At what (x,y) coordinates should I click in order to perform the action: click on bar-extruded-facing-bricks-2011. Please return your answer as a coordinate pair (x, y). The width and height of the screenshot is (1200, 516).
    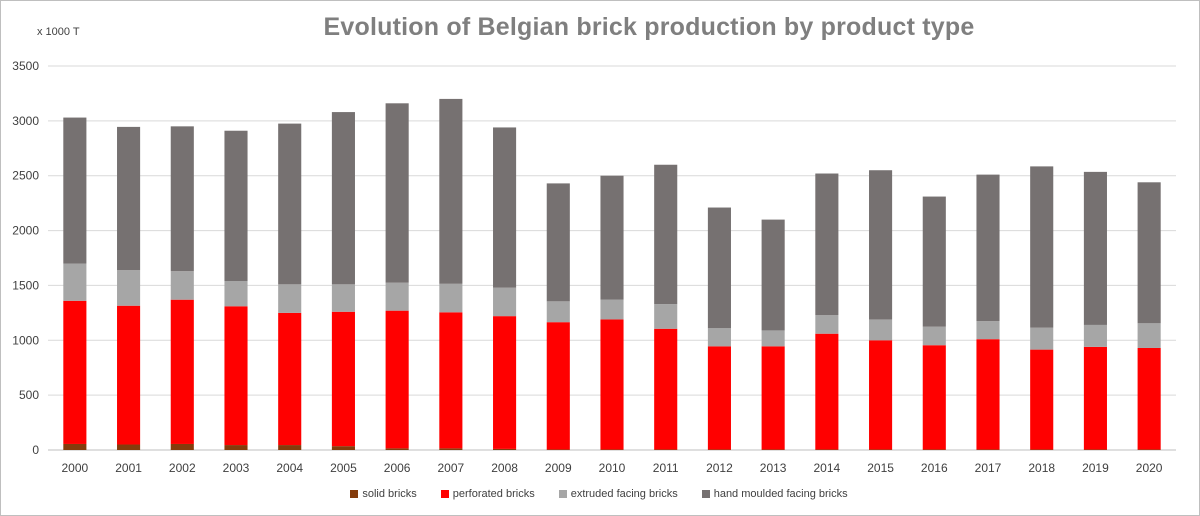
    Looking at the image, I should click on (666, 316).